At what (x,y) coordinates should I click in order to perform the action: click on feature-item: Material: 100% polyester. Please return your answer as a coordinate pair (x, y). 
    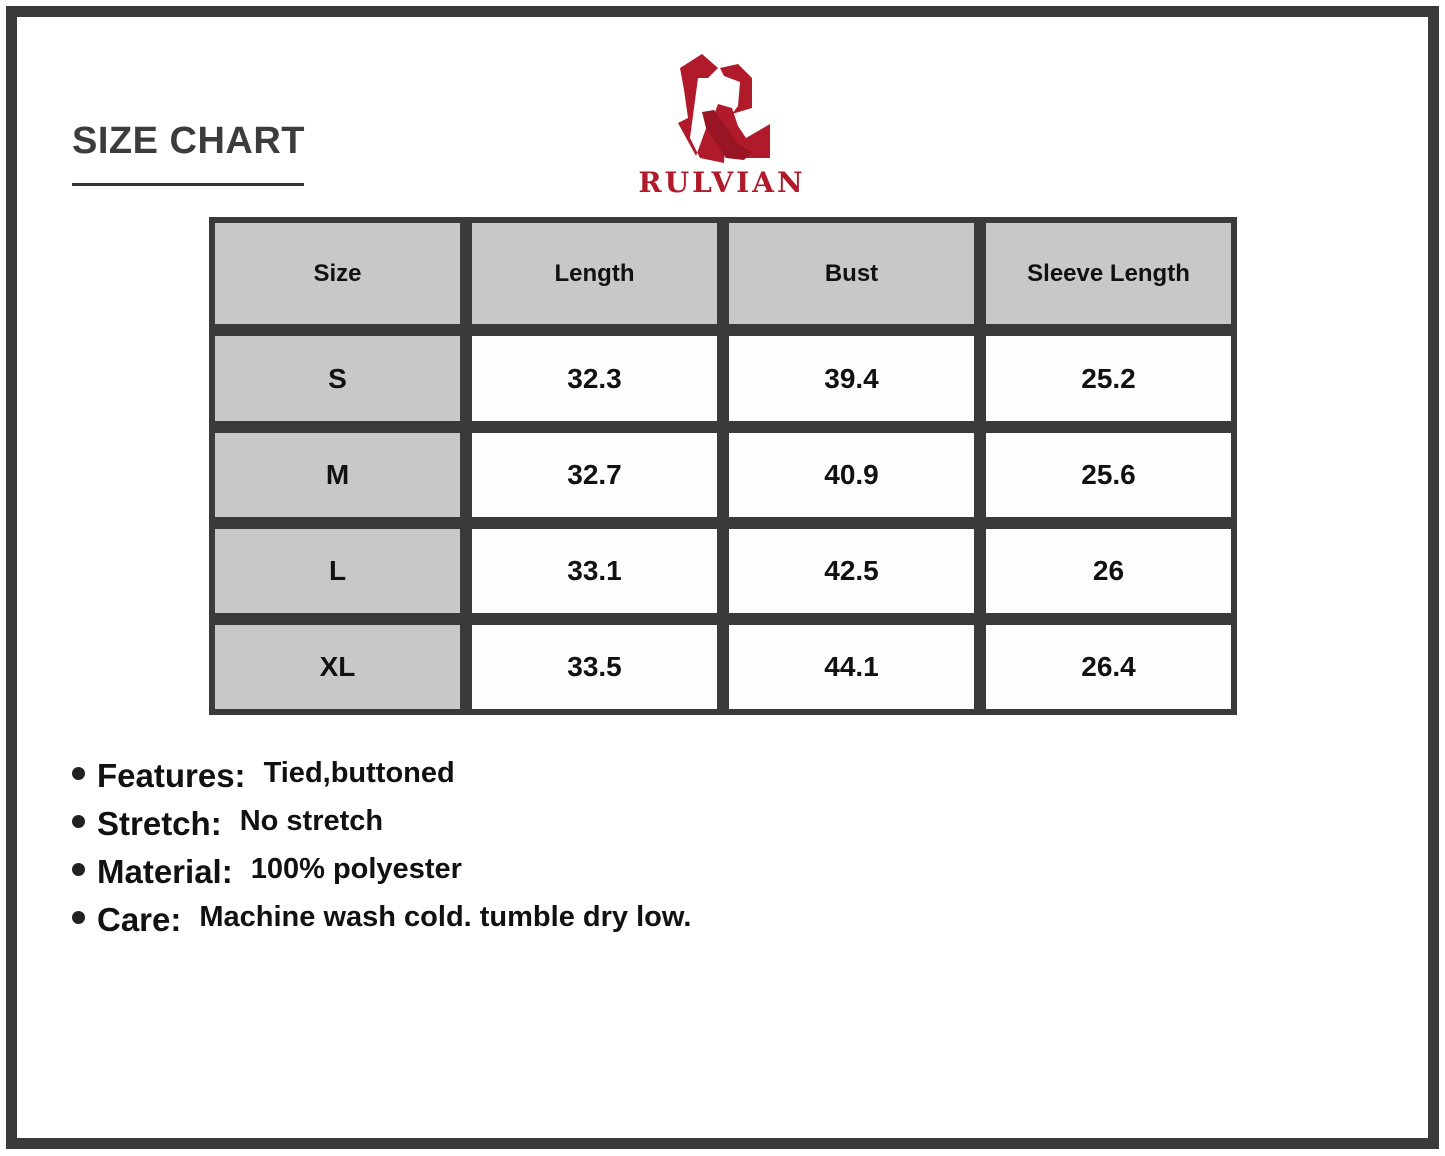
    Looking at the image, I should click on (381, 872).